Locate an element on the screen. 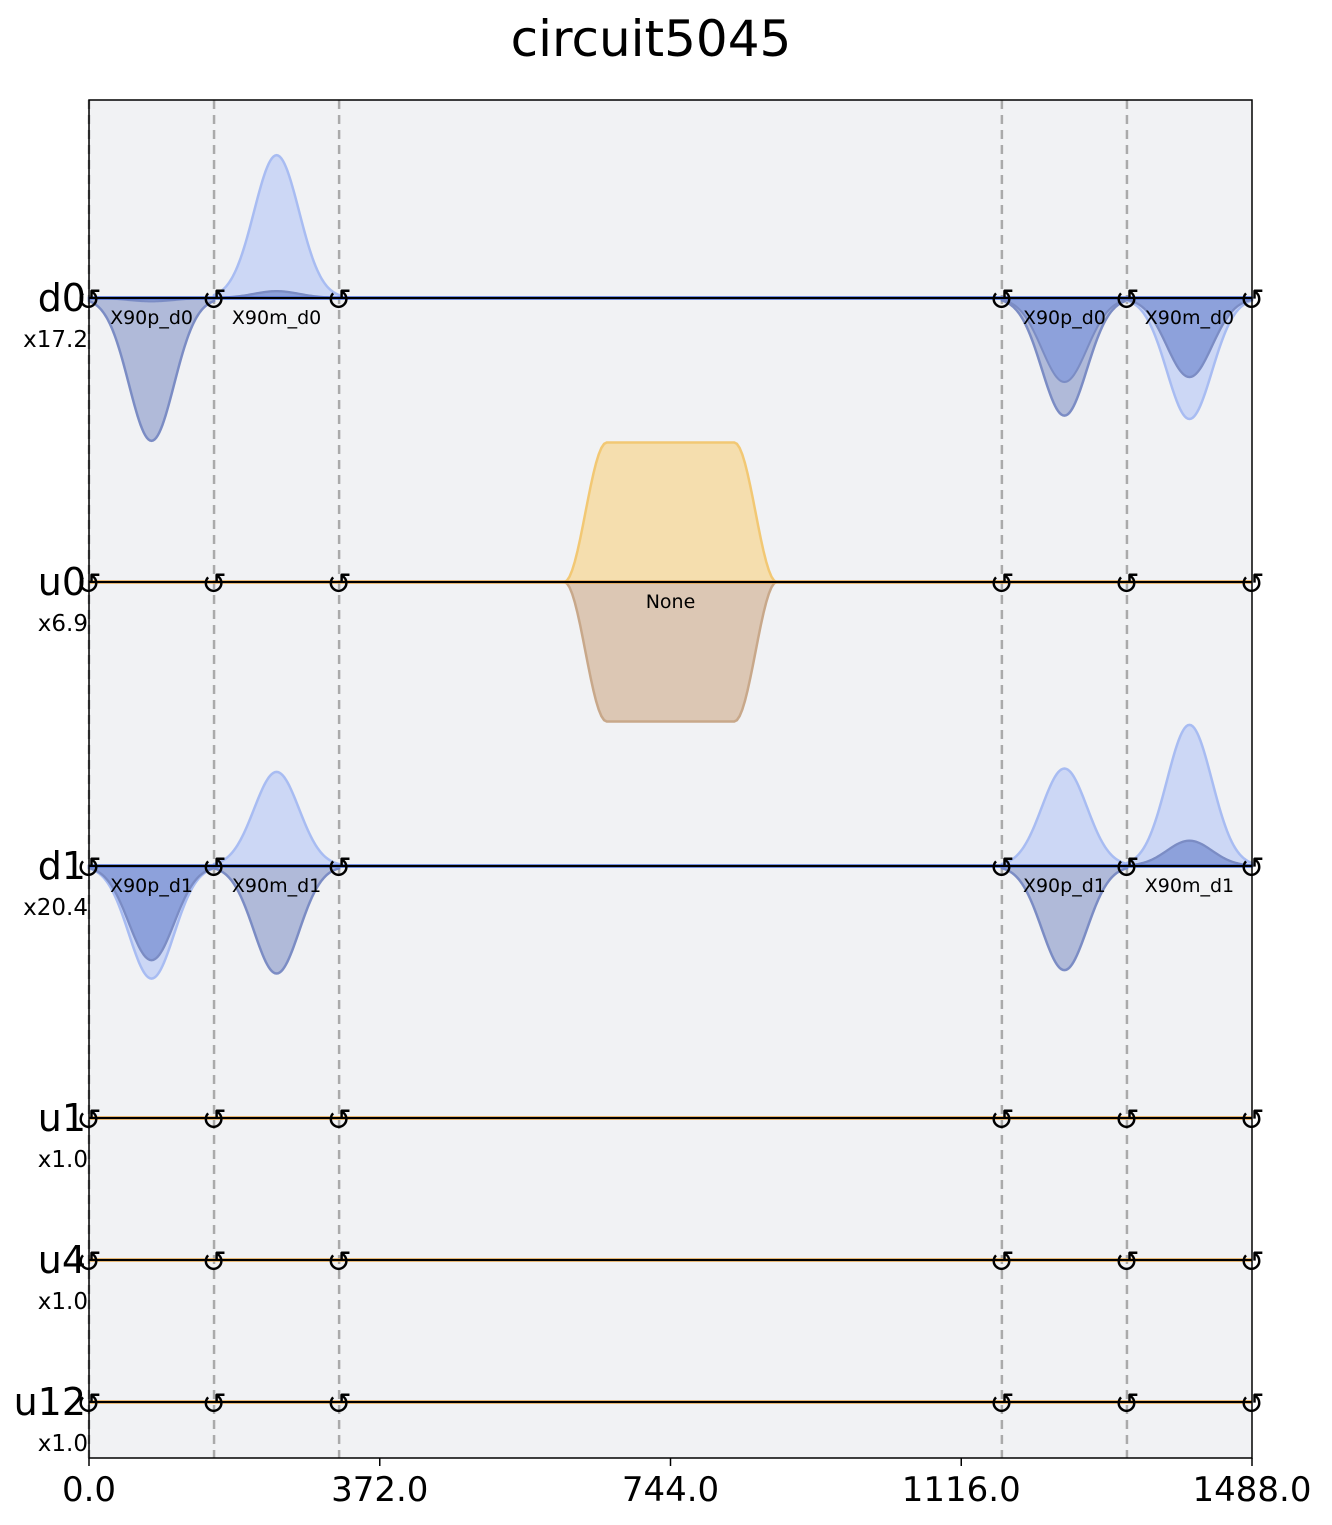 Image resolution: width=1332 pixels, height=1525 pixels. channel-name-u4: u4 is located at coordinates (62, 1260).